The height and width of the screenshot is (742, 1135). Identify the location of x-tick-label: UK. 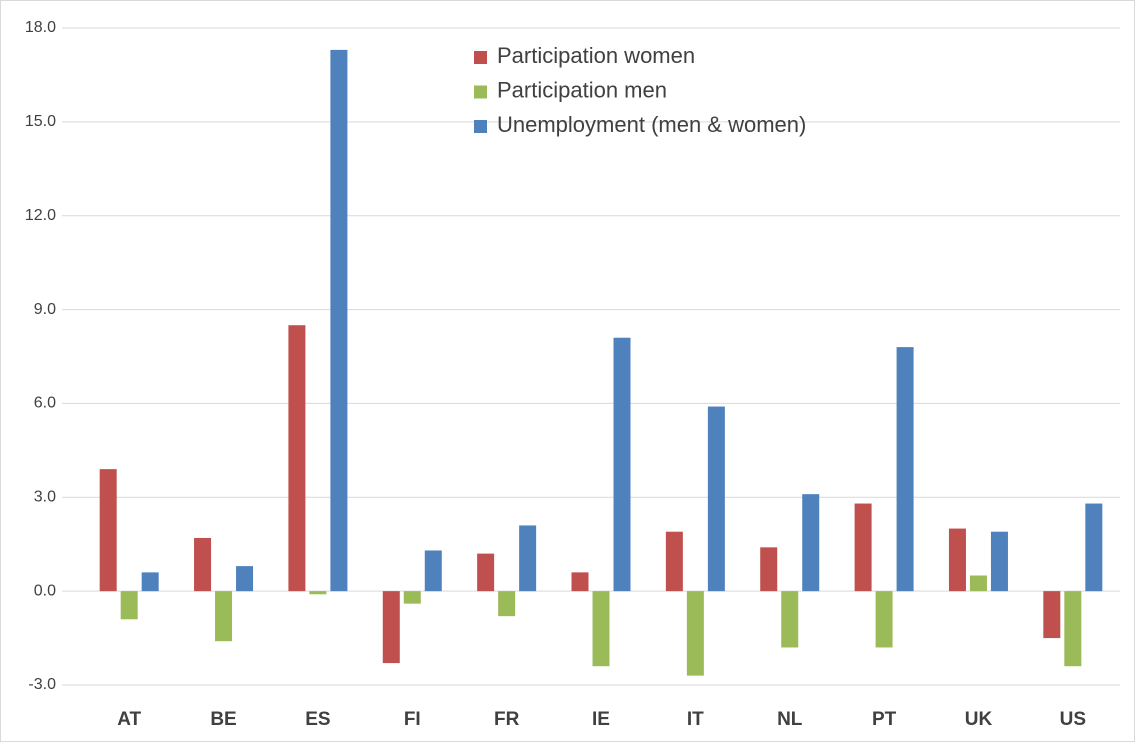
(979, 719).